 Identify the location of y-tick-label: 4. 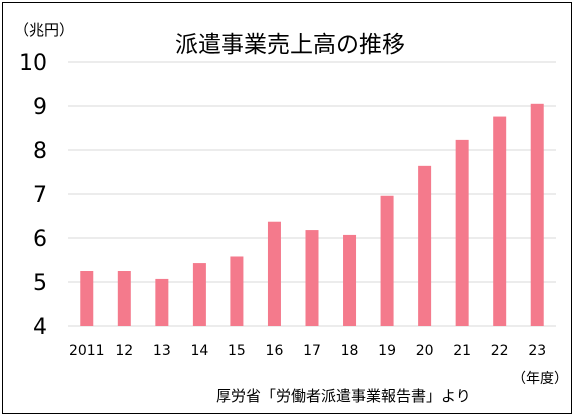
(40, 327).